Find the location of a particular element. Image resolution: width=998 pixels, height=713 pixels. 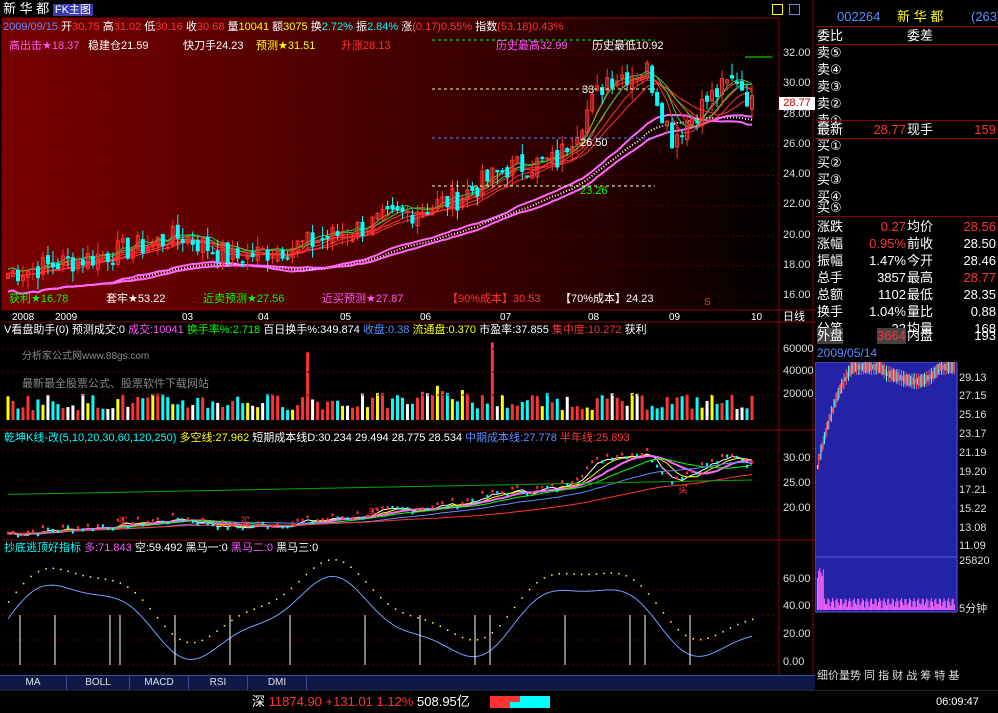

mini-intraday-chart is located at coordinates (906, 488).